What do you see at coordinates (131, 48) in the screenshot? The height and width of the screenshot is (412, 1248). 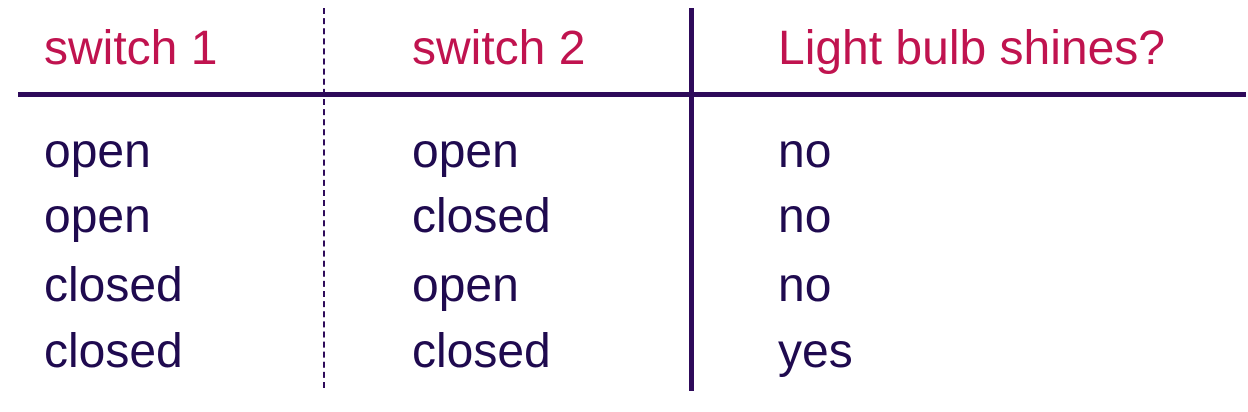 I see `header-switch-1: switch 1` at bounding box center [131, 48].